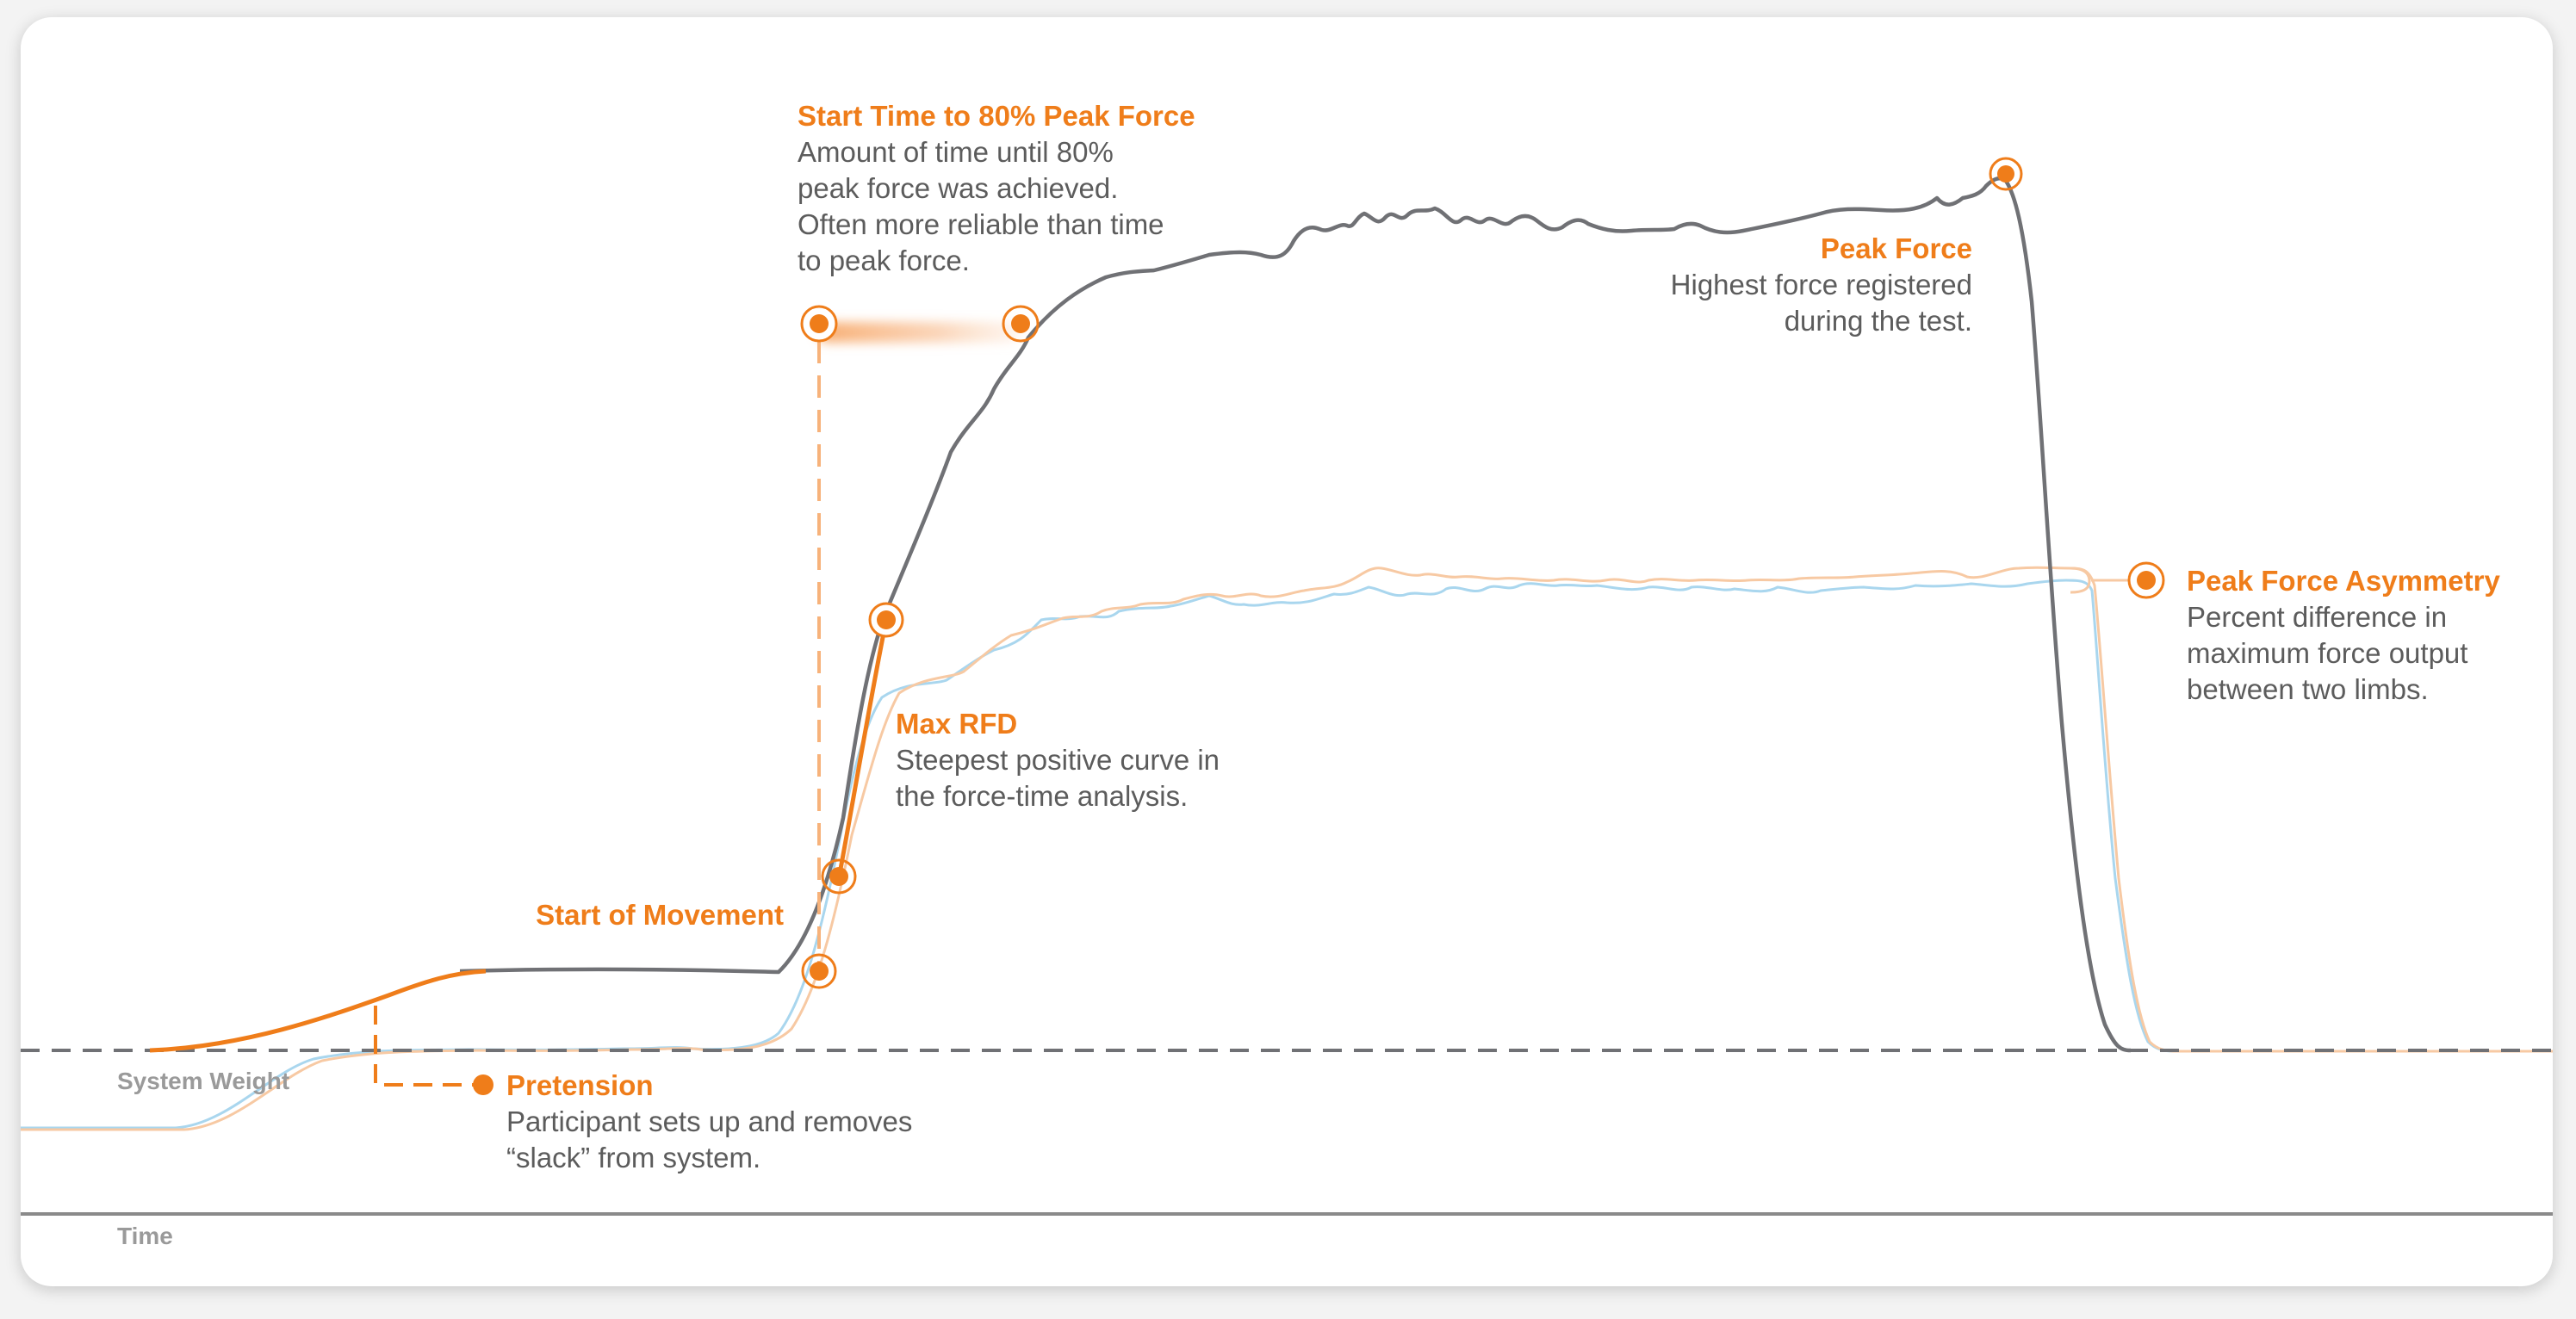 This screenshot has height=1319, width=2576. Describe the element at coordinates (997, 116) in the screenshot. I see `start-80-title: Start Time to 80% Peak Force` at that location.